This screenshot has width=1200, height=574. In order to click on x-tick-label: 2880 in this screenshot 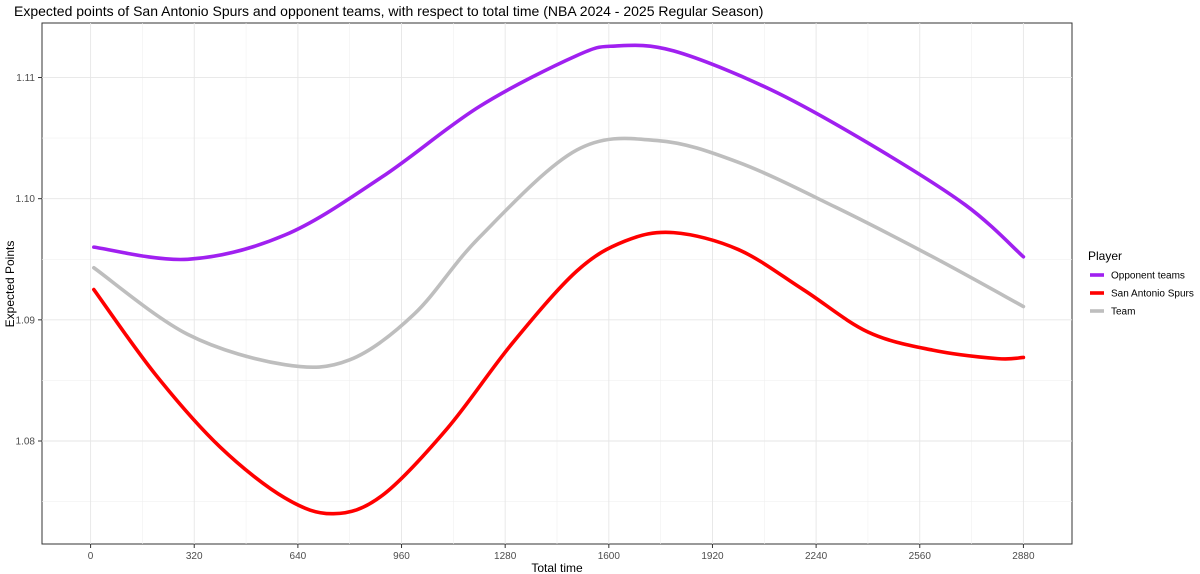, I will do `click(1023, 556)`.